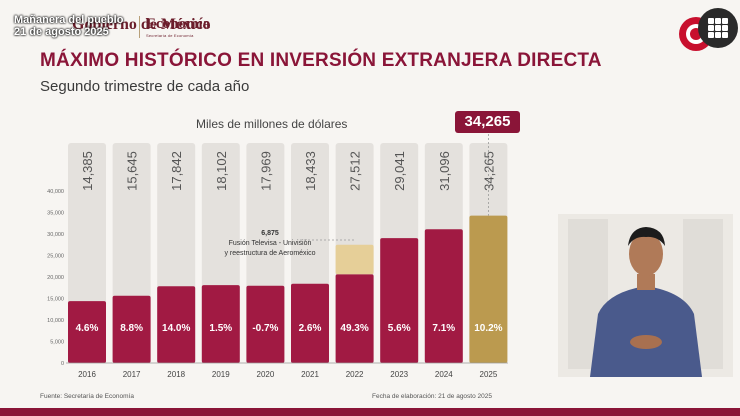 This screenshot has height=416, width=740. Describe the element at coordinates (220, 328) in the screenshot. I see `growth-label: 1.5%` at that location.